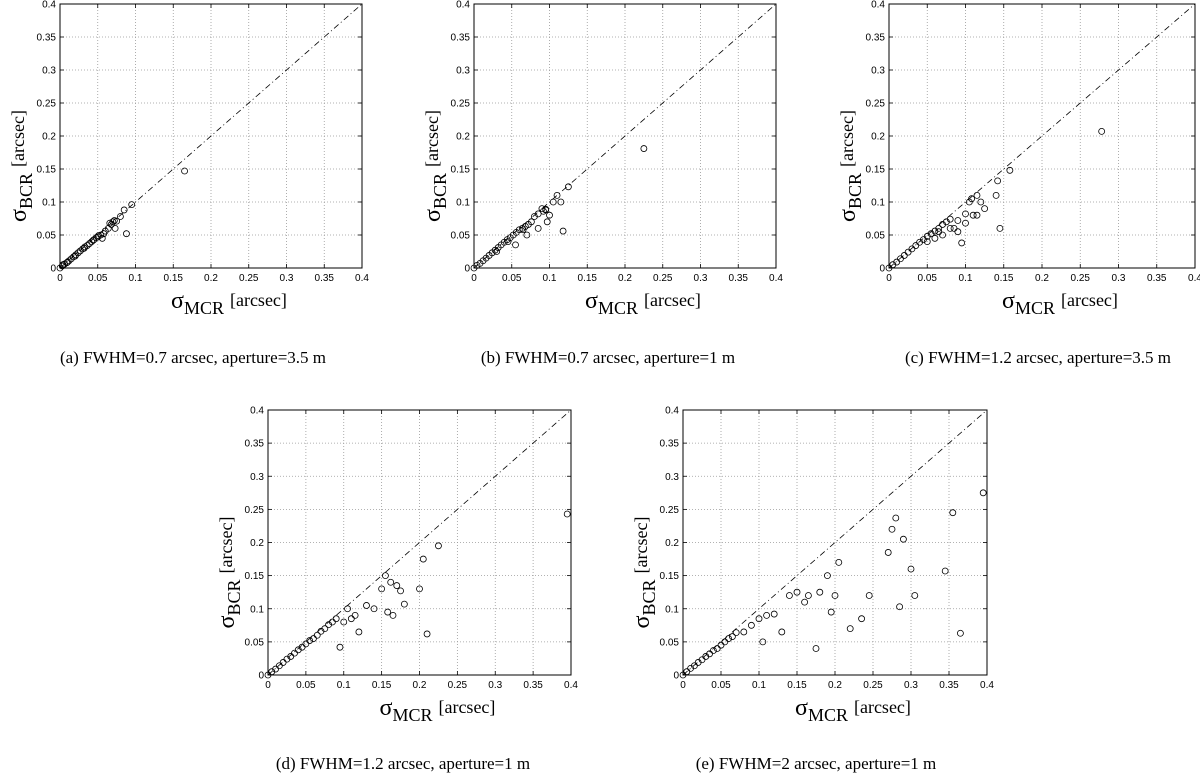  What do you see at coordinates (229, 303) in the screenshot?
I see `x-axis-label: σMCR [arcsec]` at bounding box center [229, 303].